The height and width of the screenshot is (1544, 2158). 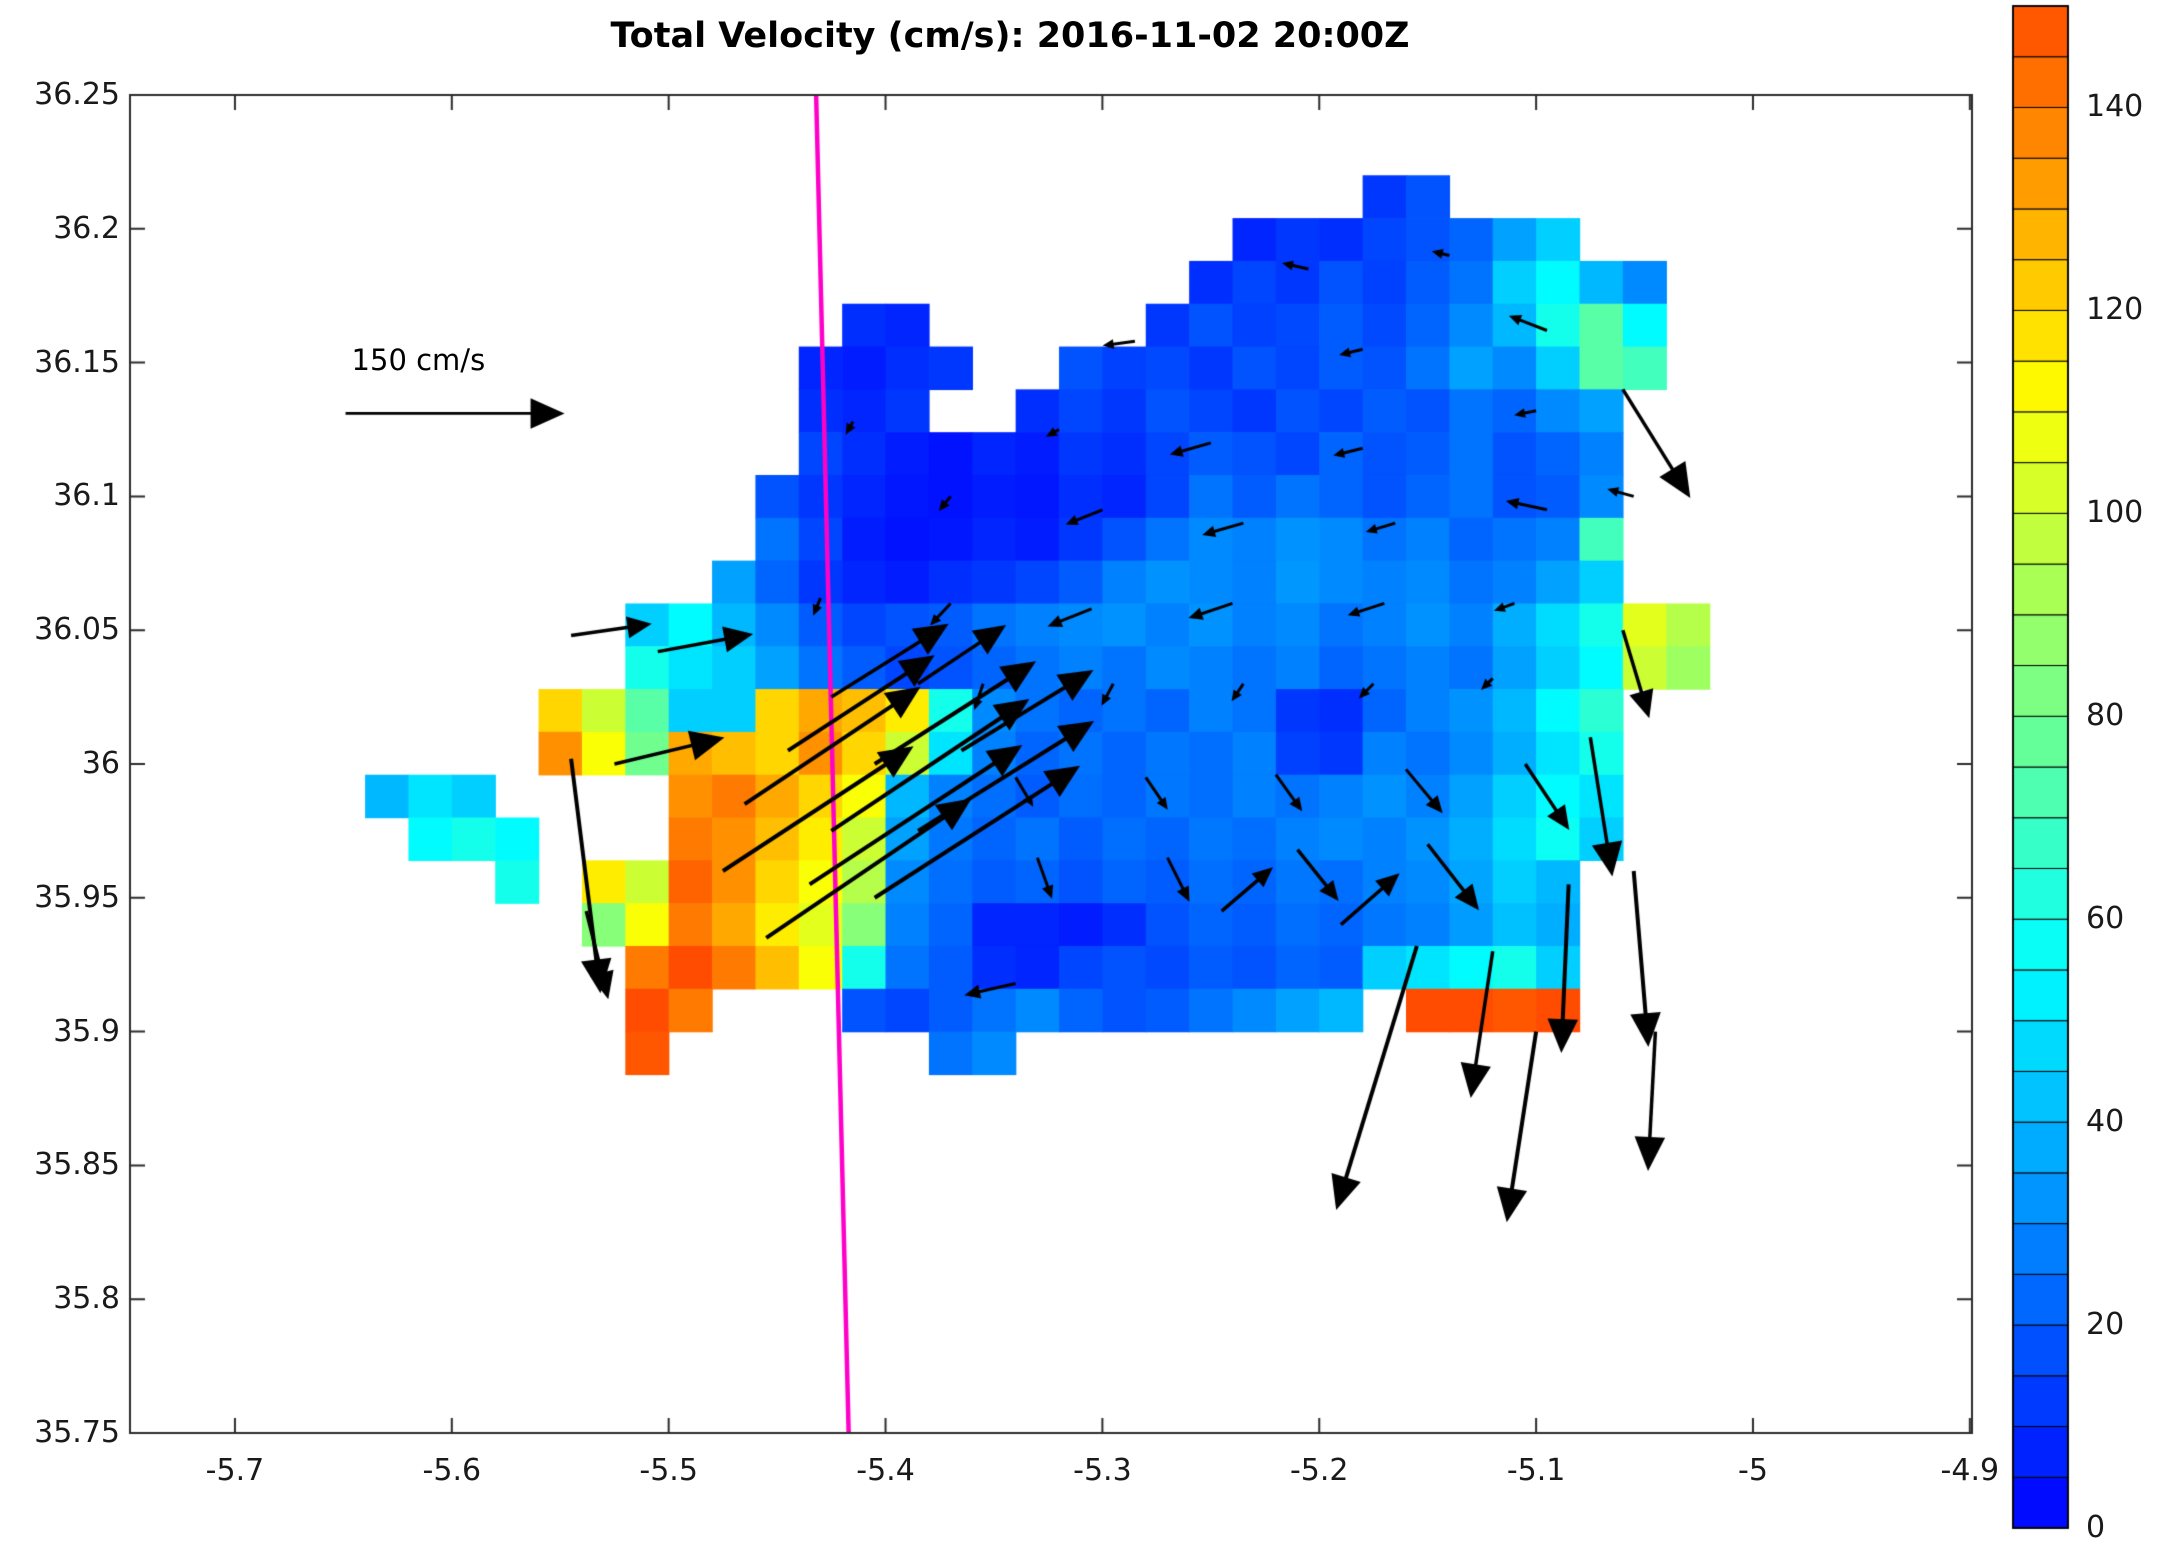 What do you see at coordinates (86, 228) in the screenshot?
I see `y-tick-label: 36.2` at bounding box center [86, 228].